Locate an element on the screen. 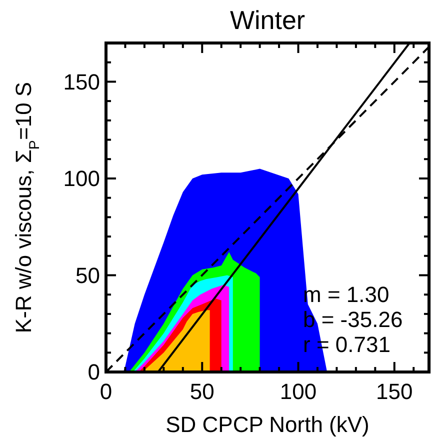  y-tick-label: 50 is located at coordinates (88, 275).